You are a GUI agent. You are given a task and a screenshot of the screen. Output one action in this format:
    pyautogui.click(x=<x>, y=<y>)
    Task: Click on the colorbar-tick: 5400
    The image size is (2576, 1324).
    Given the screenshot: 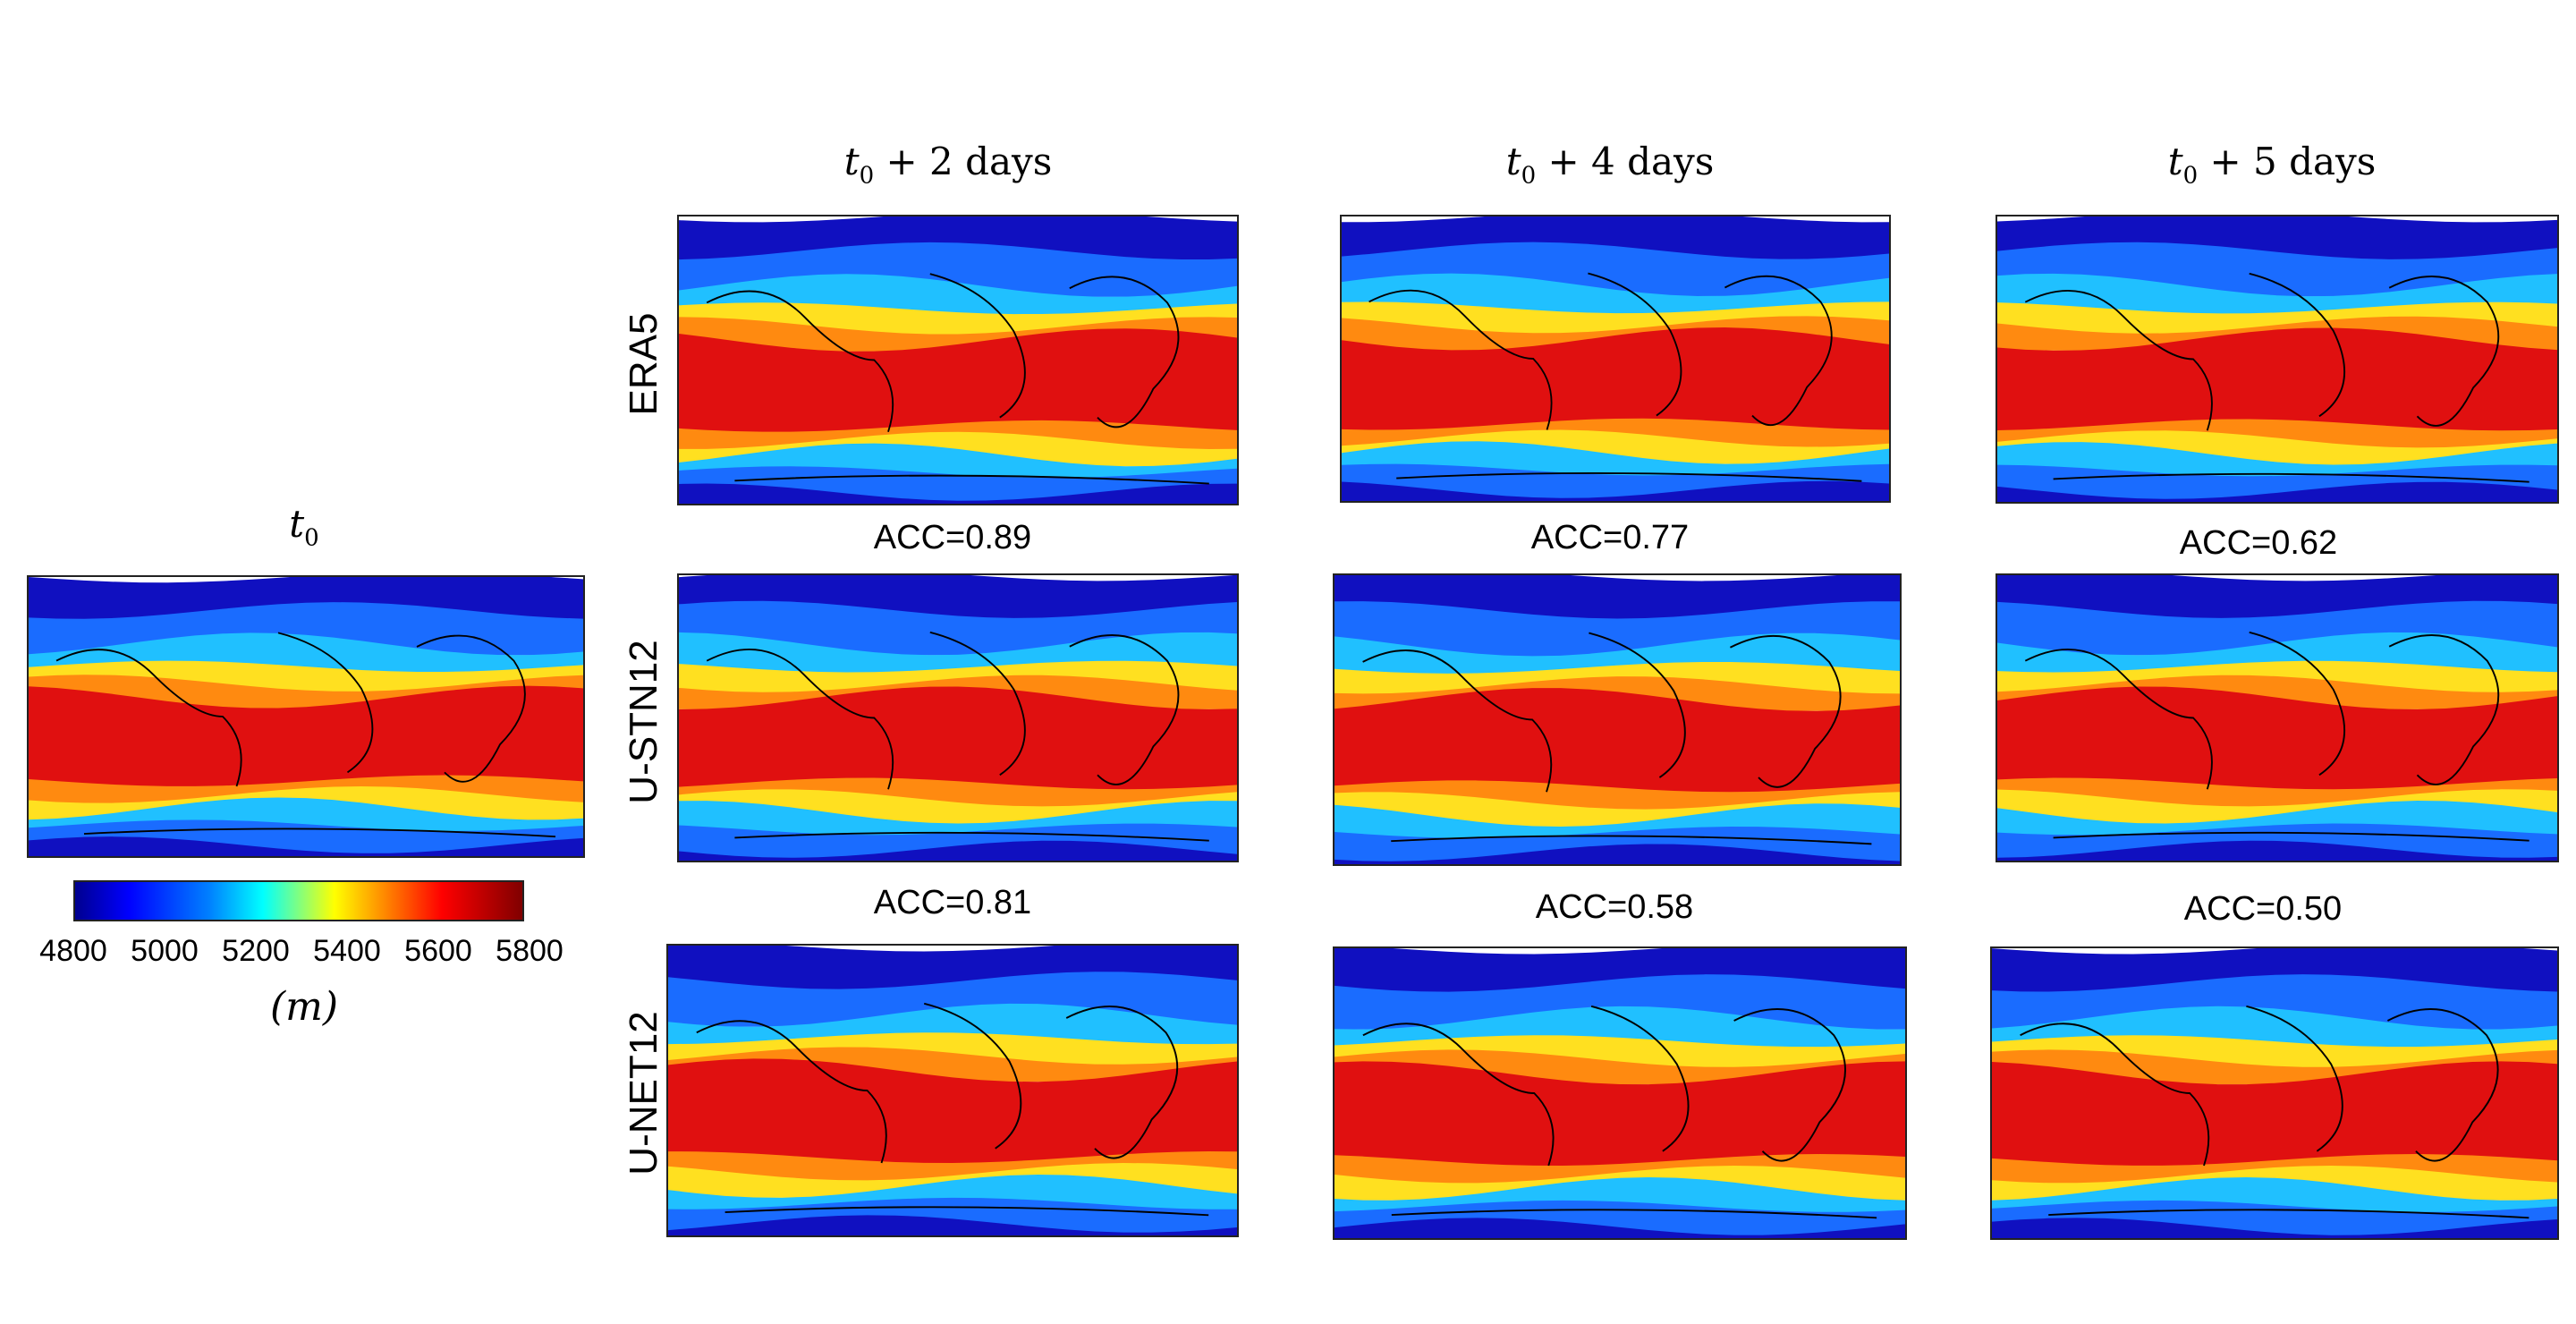 What is the action you would take?
    pyautogui.click(x=347, y=951)
    